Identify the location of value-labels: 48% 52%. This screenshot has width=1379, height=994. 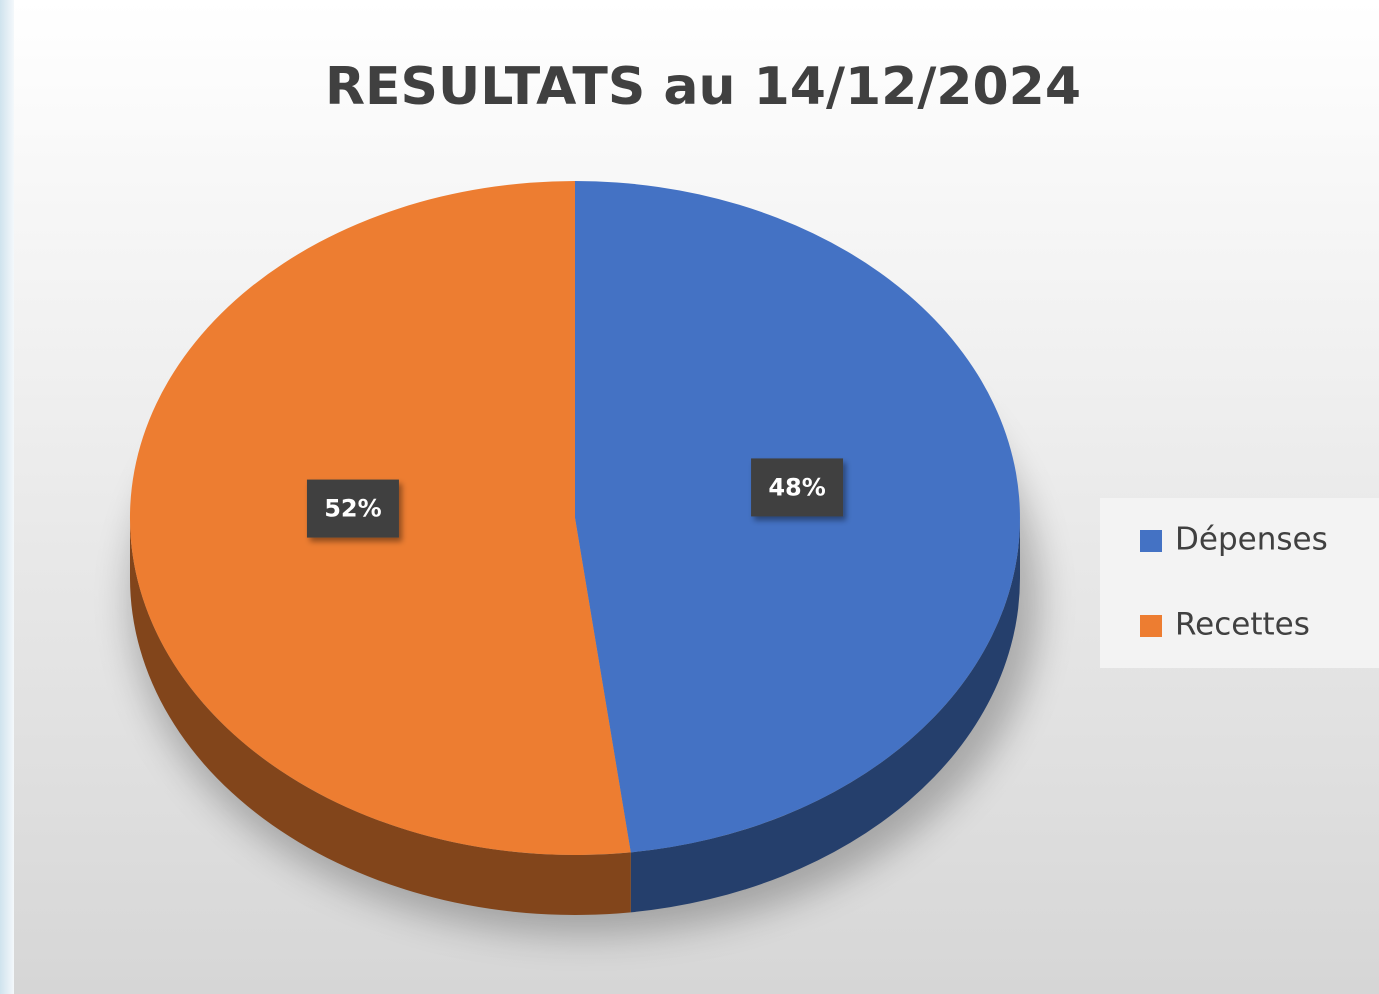
(575, 498).